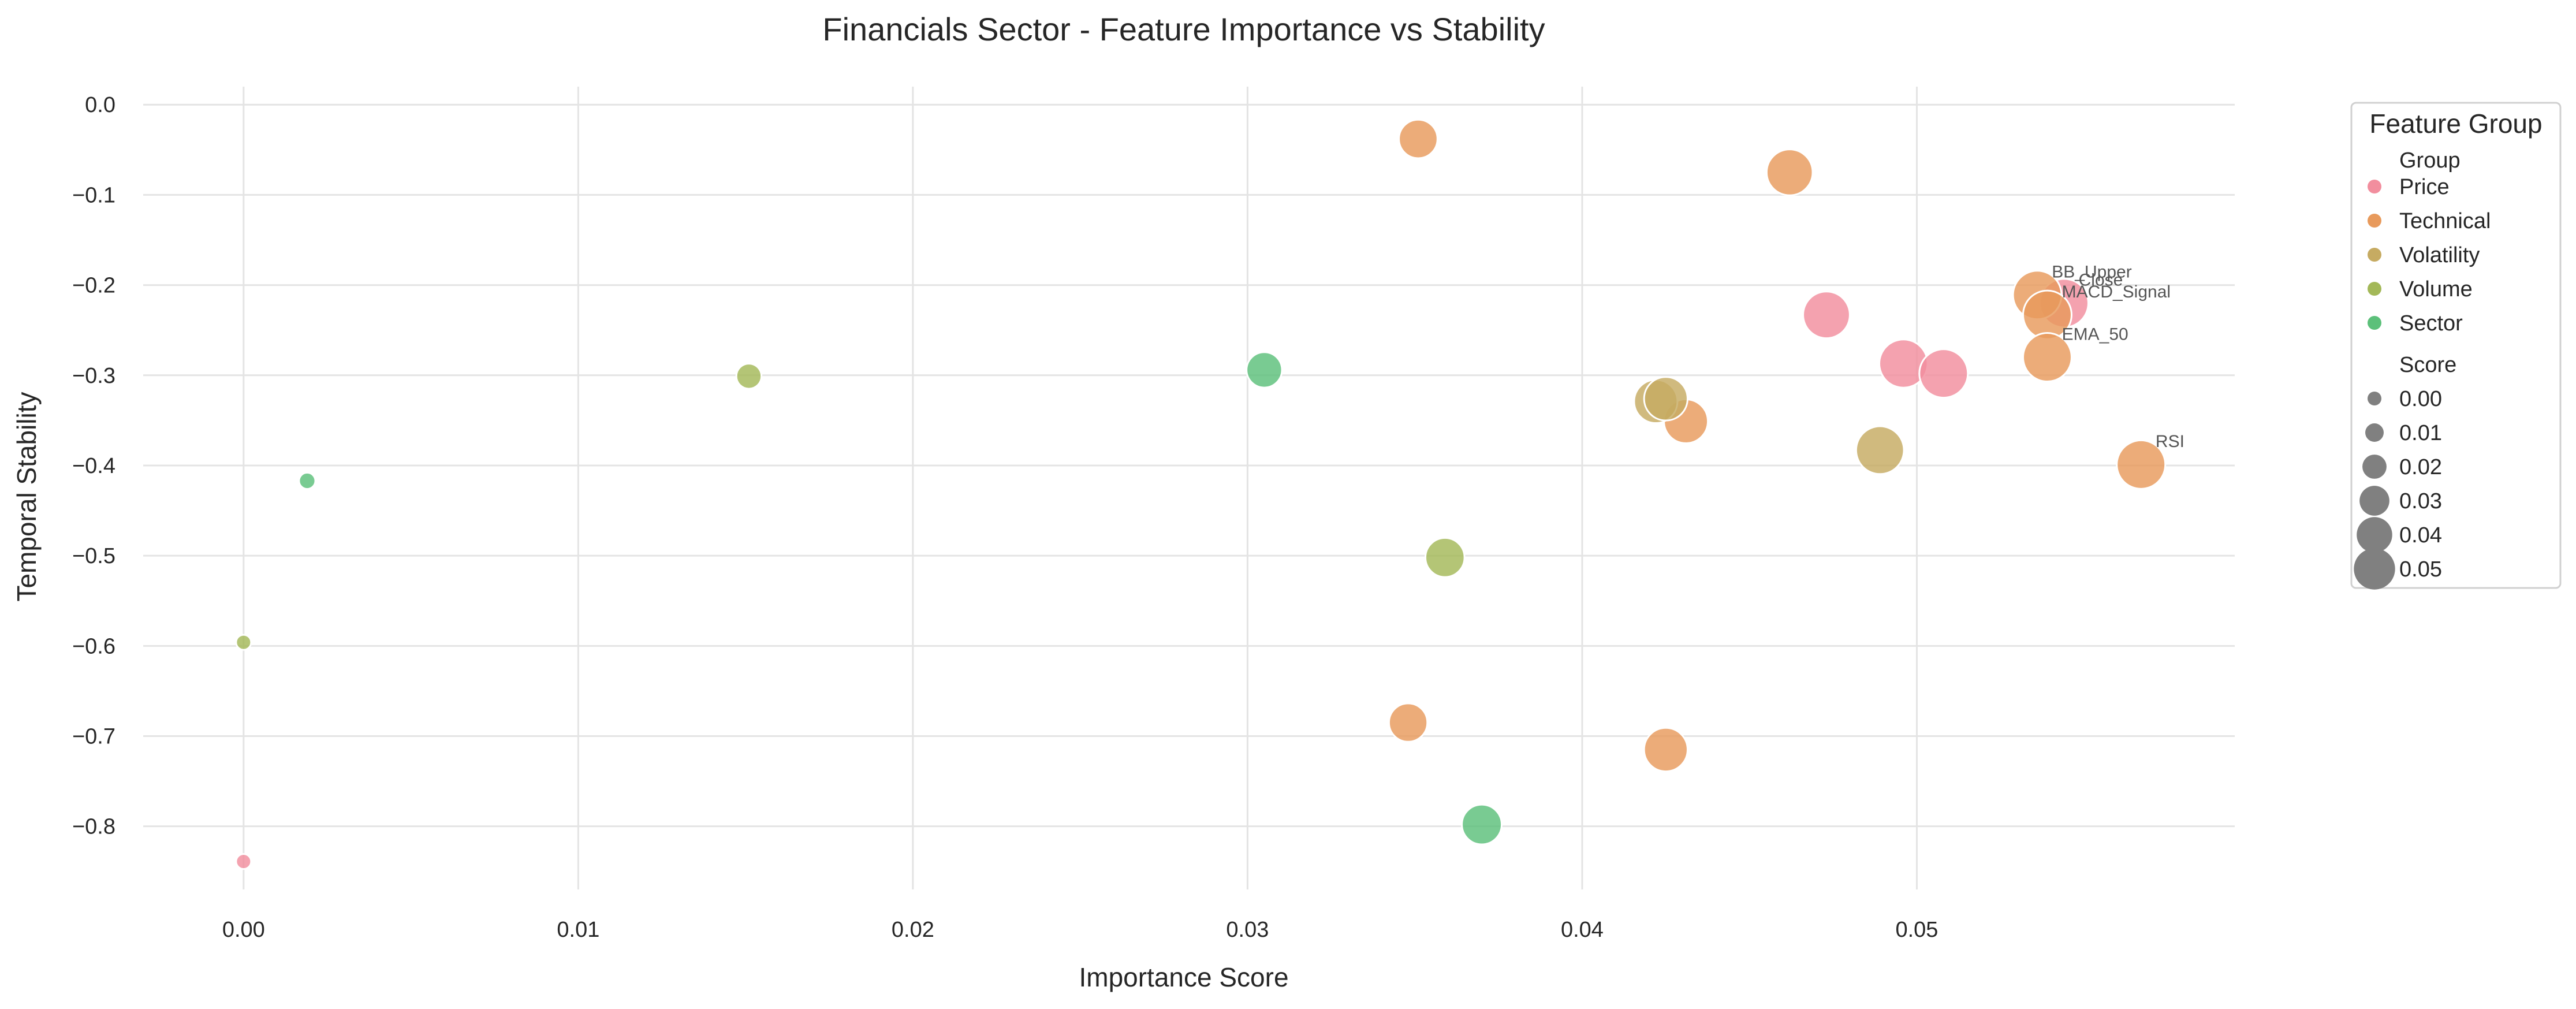 The height and width of the screenshot is (1009, 2576). Describe the element at coordinates (2455, 124) in the screenshot. I see `legend-title: Feature Group` at that location.